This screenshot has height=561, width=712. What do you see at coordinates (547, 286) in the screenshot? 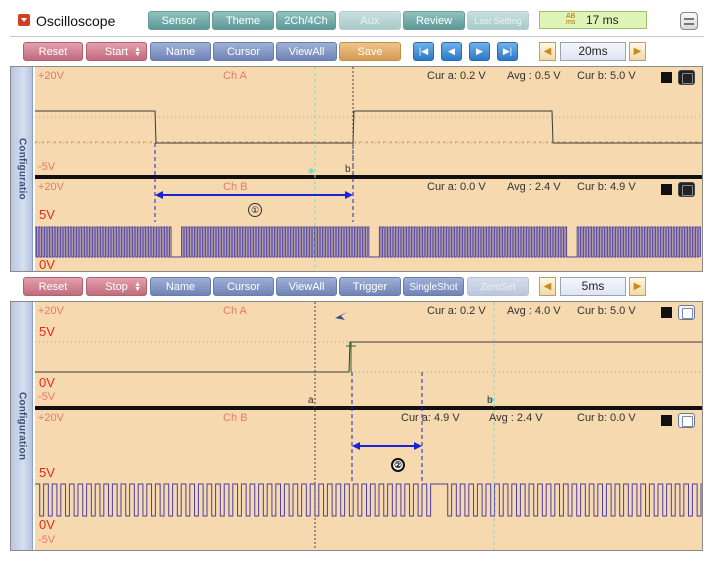
I see `timebase-decrease-icon-2: ◀` at bounding box center [547, 286].